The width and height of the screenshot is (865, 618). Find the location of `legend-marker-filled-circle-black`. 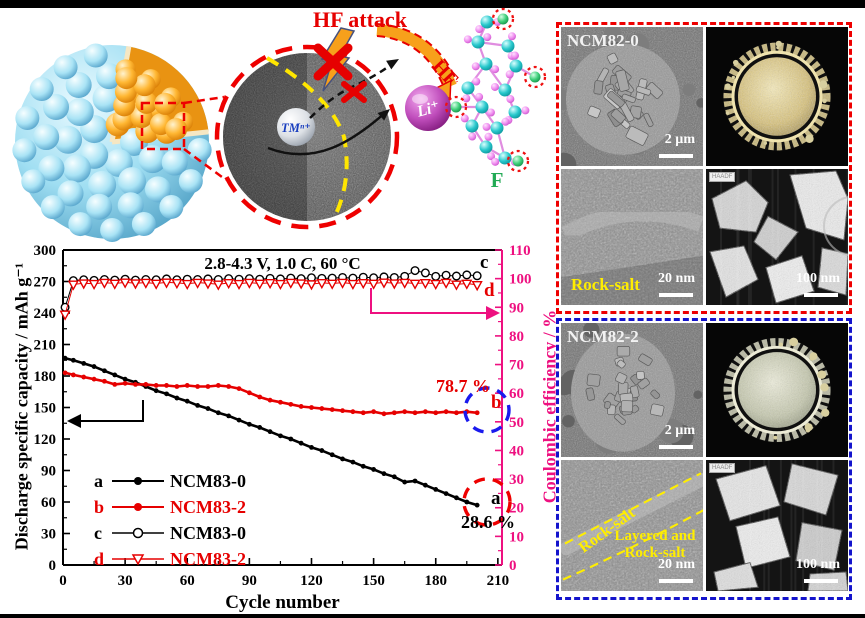

legend-marker-filled-circle-black is located at coordinates (138, 481).